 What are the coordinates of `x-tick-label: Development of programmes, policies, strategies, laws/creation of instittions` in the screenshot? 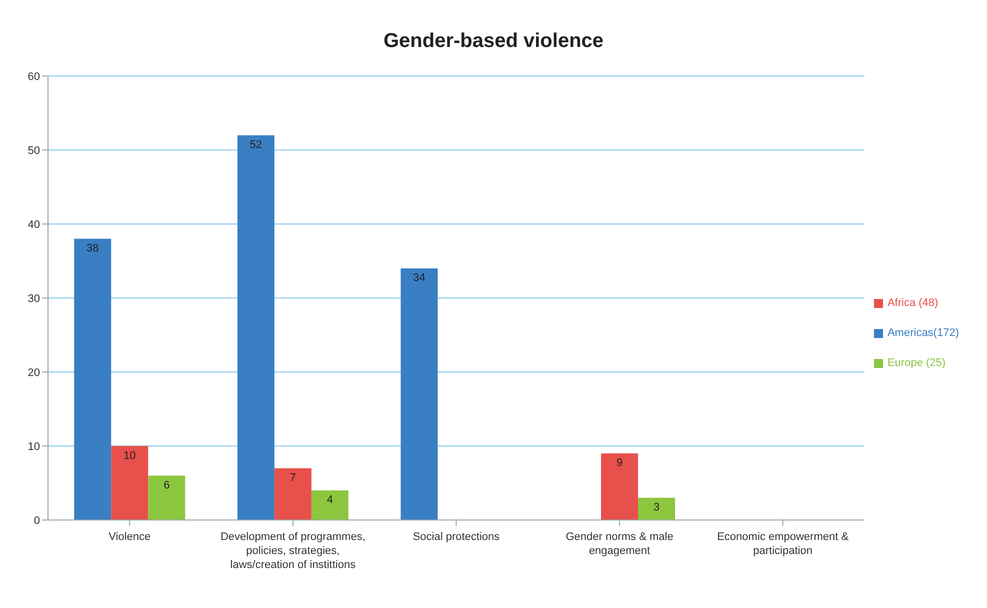 It's located at (293, 551).